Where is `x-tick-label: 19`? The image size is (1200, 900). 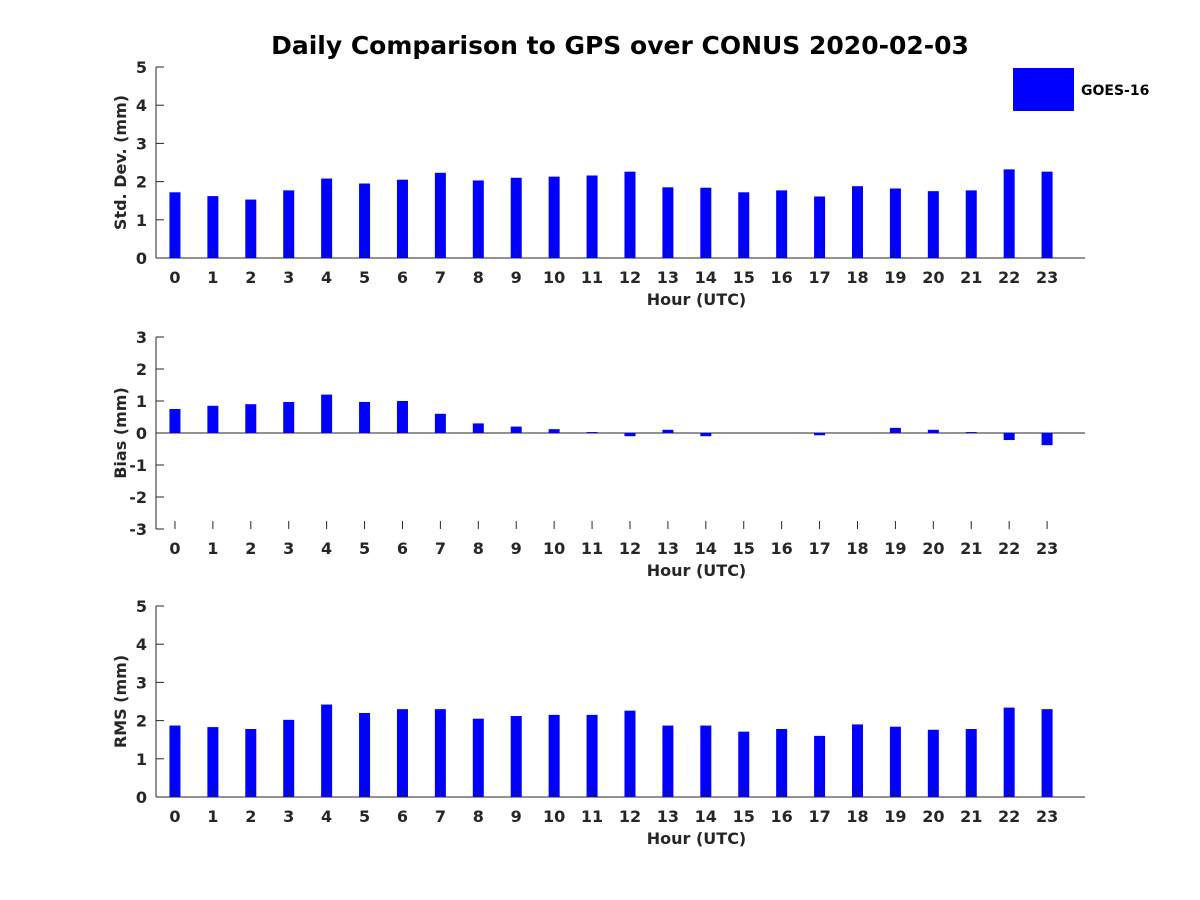
x-tick-label: 19 is located at coordinates (895, 548).